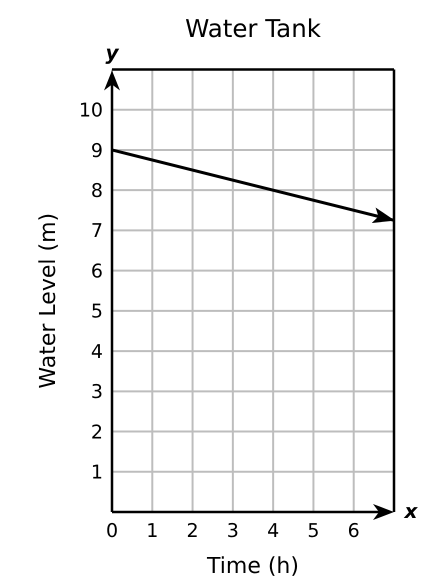 The width and height of the screenshot is (436, 587). I want to click on y-tick-label: 2, so click(96, 432).